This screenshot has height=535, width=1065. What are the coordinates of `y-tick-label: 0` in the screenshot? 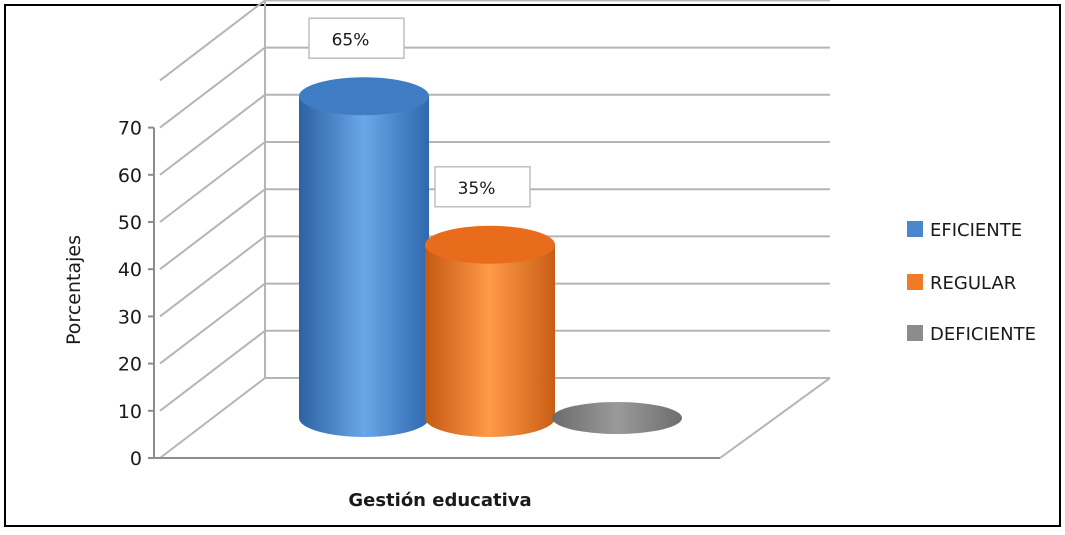 It's located at (136, 459).